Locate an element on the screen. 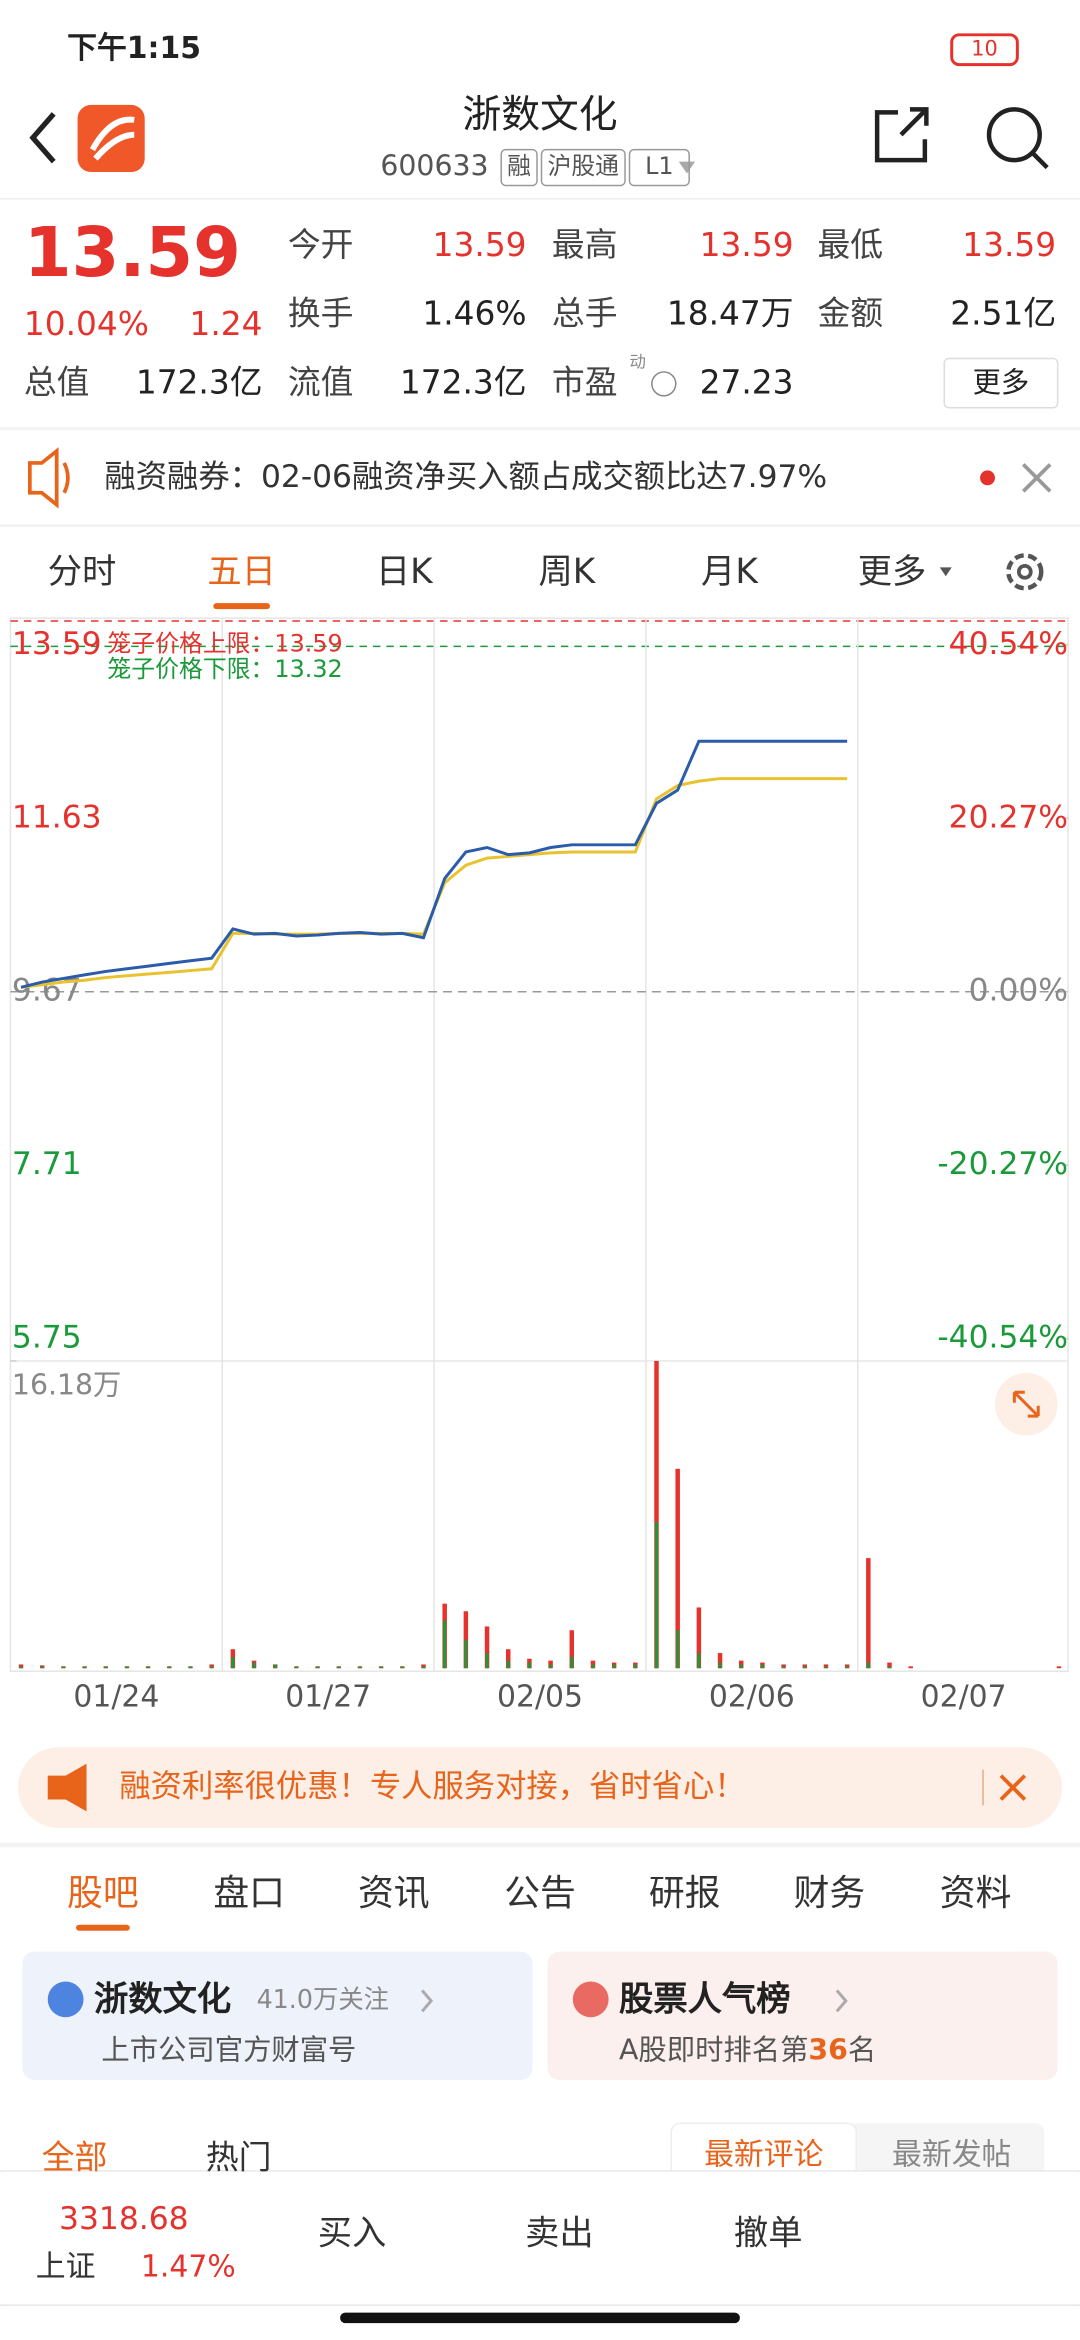 Image resolution: width=1080 pixels, height=2340 pixels. promo-banner is located at coordinates (540, 1787).